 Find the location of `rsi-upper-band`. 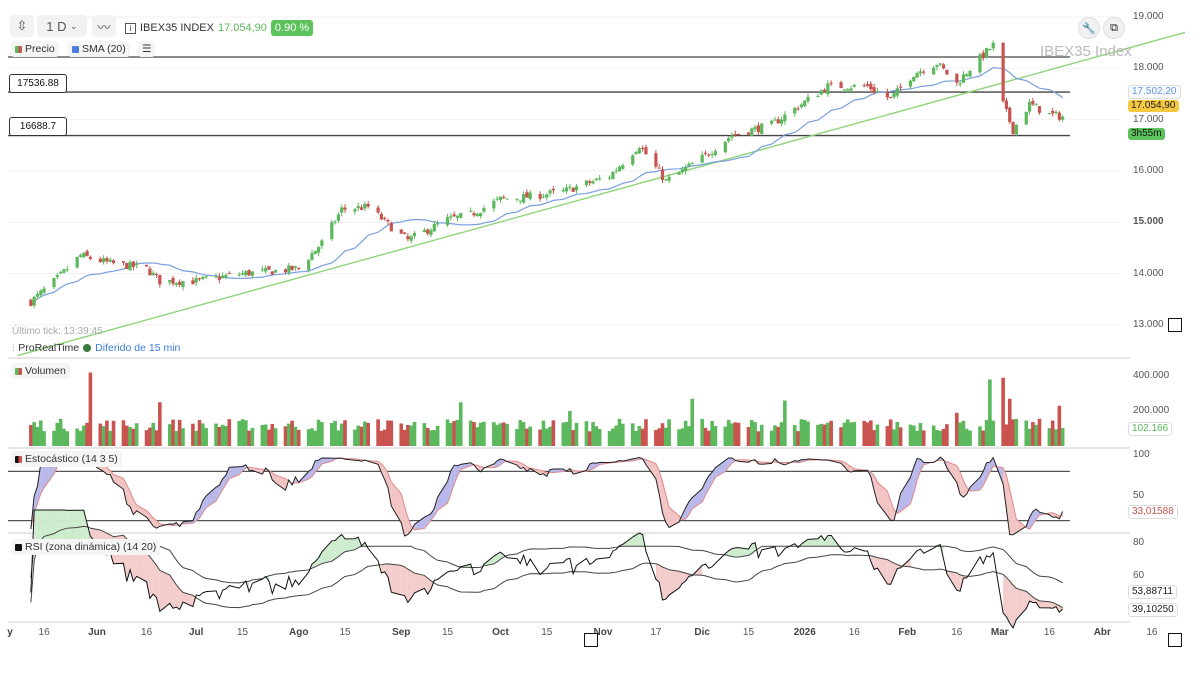

rsi-upper-band is located at coordinates (546, 564).